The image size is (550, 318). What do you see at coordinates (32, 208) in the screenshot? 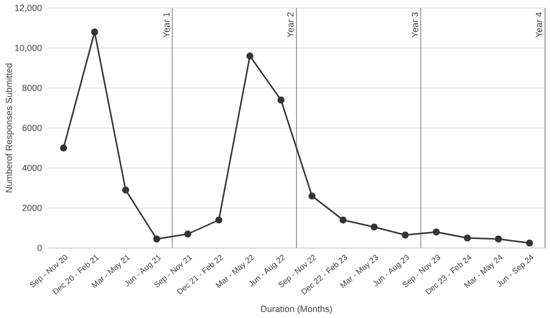
I see `y-tick-label: 2000` at bounding box center [32, 208].